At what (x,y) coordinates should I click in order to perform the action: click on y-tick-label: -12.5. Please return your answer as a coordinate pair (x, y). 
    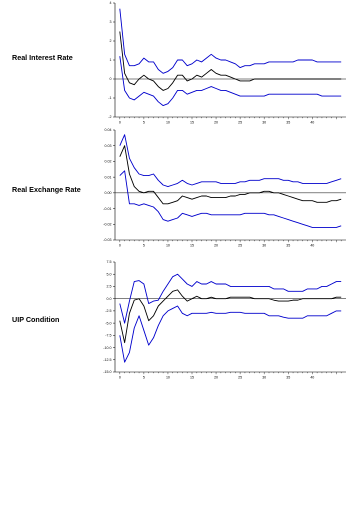
    Looking at the image, I should click on (107, 360).